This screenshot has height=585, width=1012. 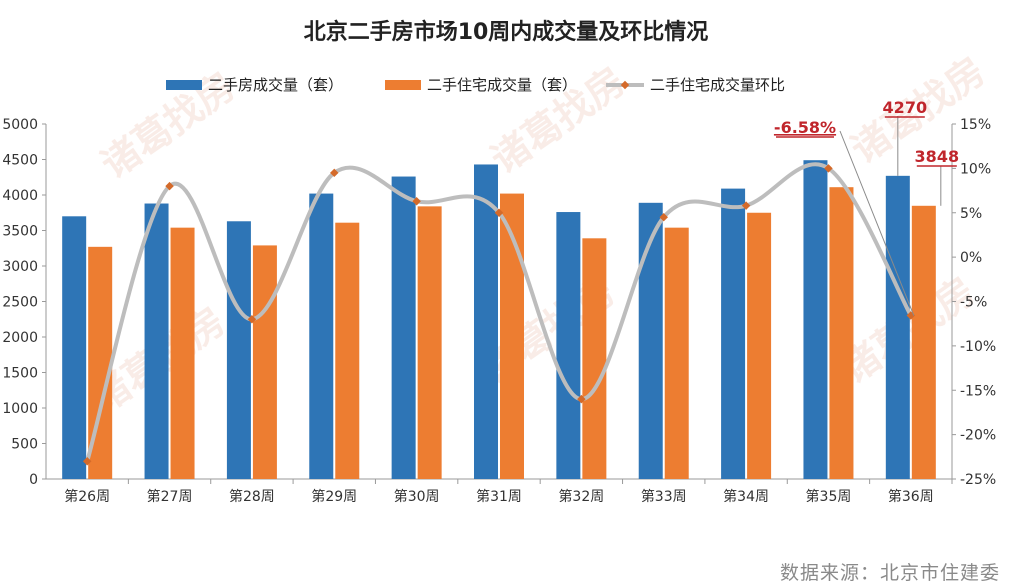 I want to click on left-tick-label: 0, so click(x=33, y=480).